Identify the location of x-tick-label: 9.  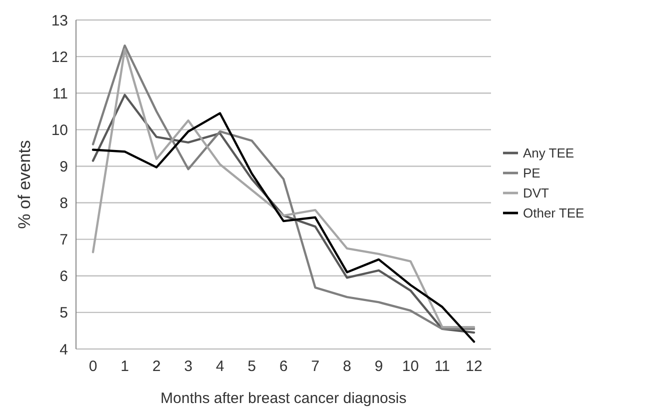
(378, 366).